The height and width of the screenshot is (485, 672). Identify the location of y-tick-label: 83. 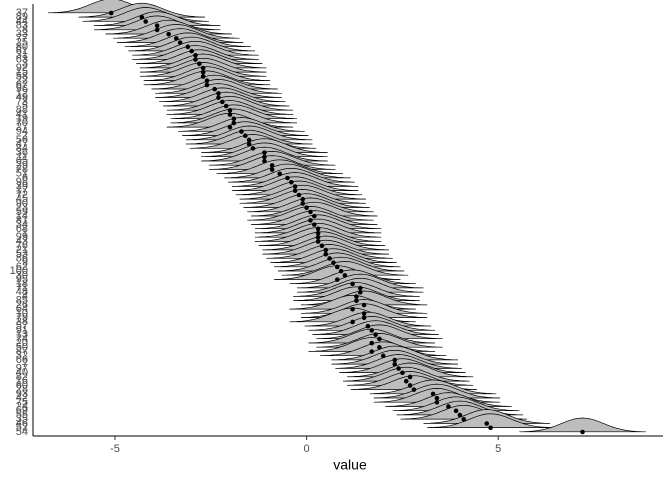
(22, 26).